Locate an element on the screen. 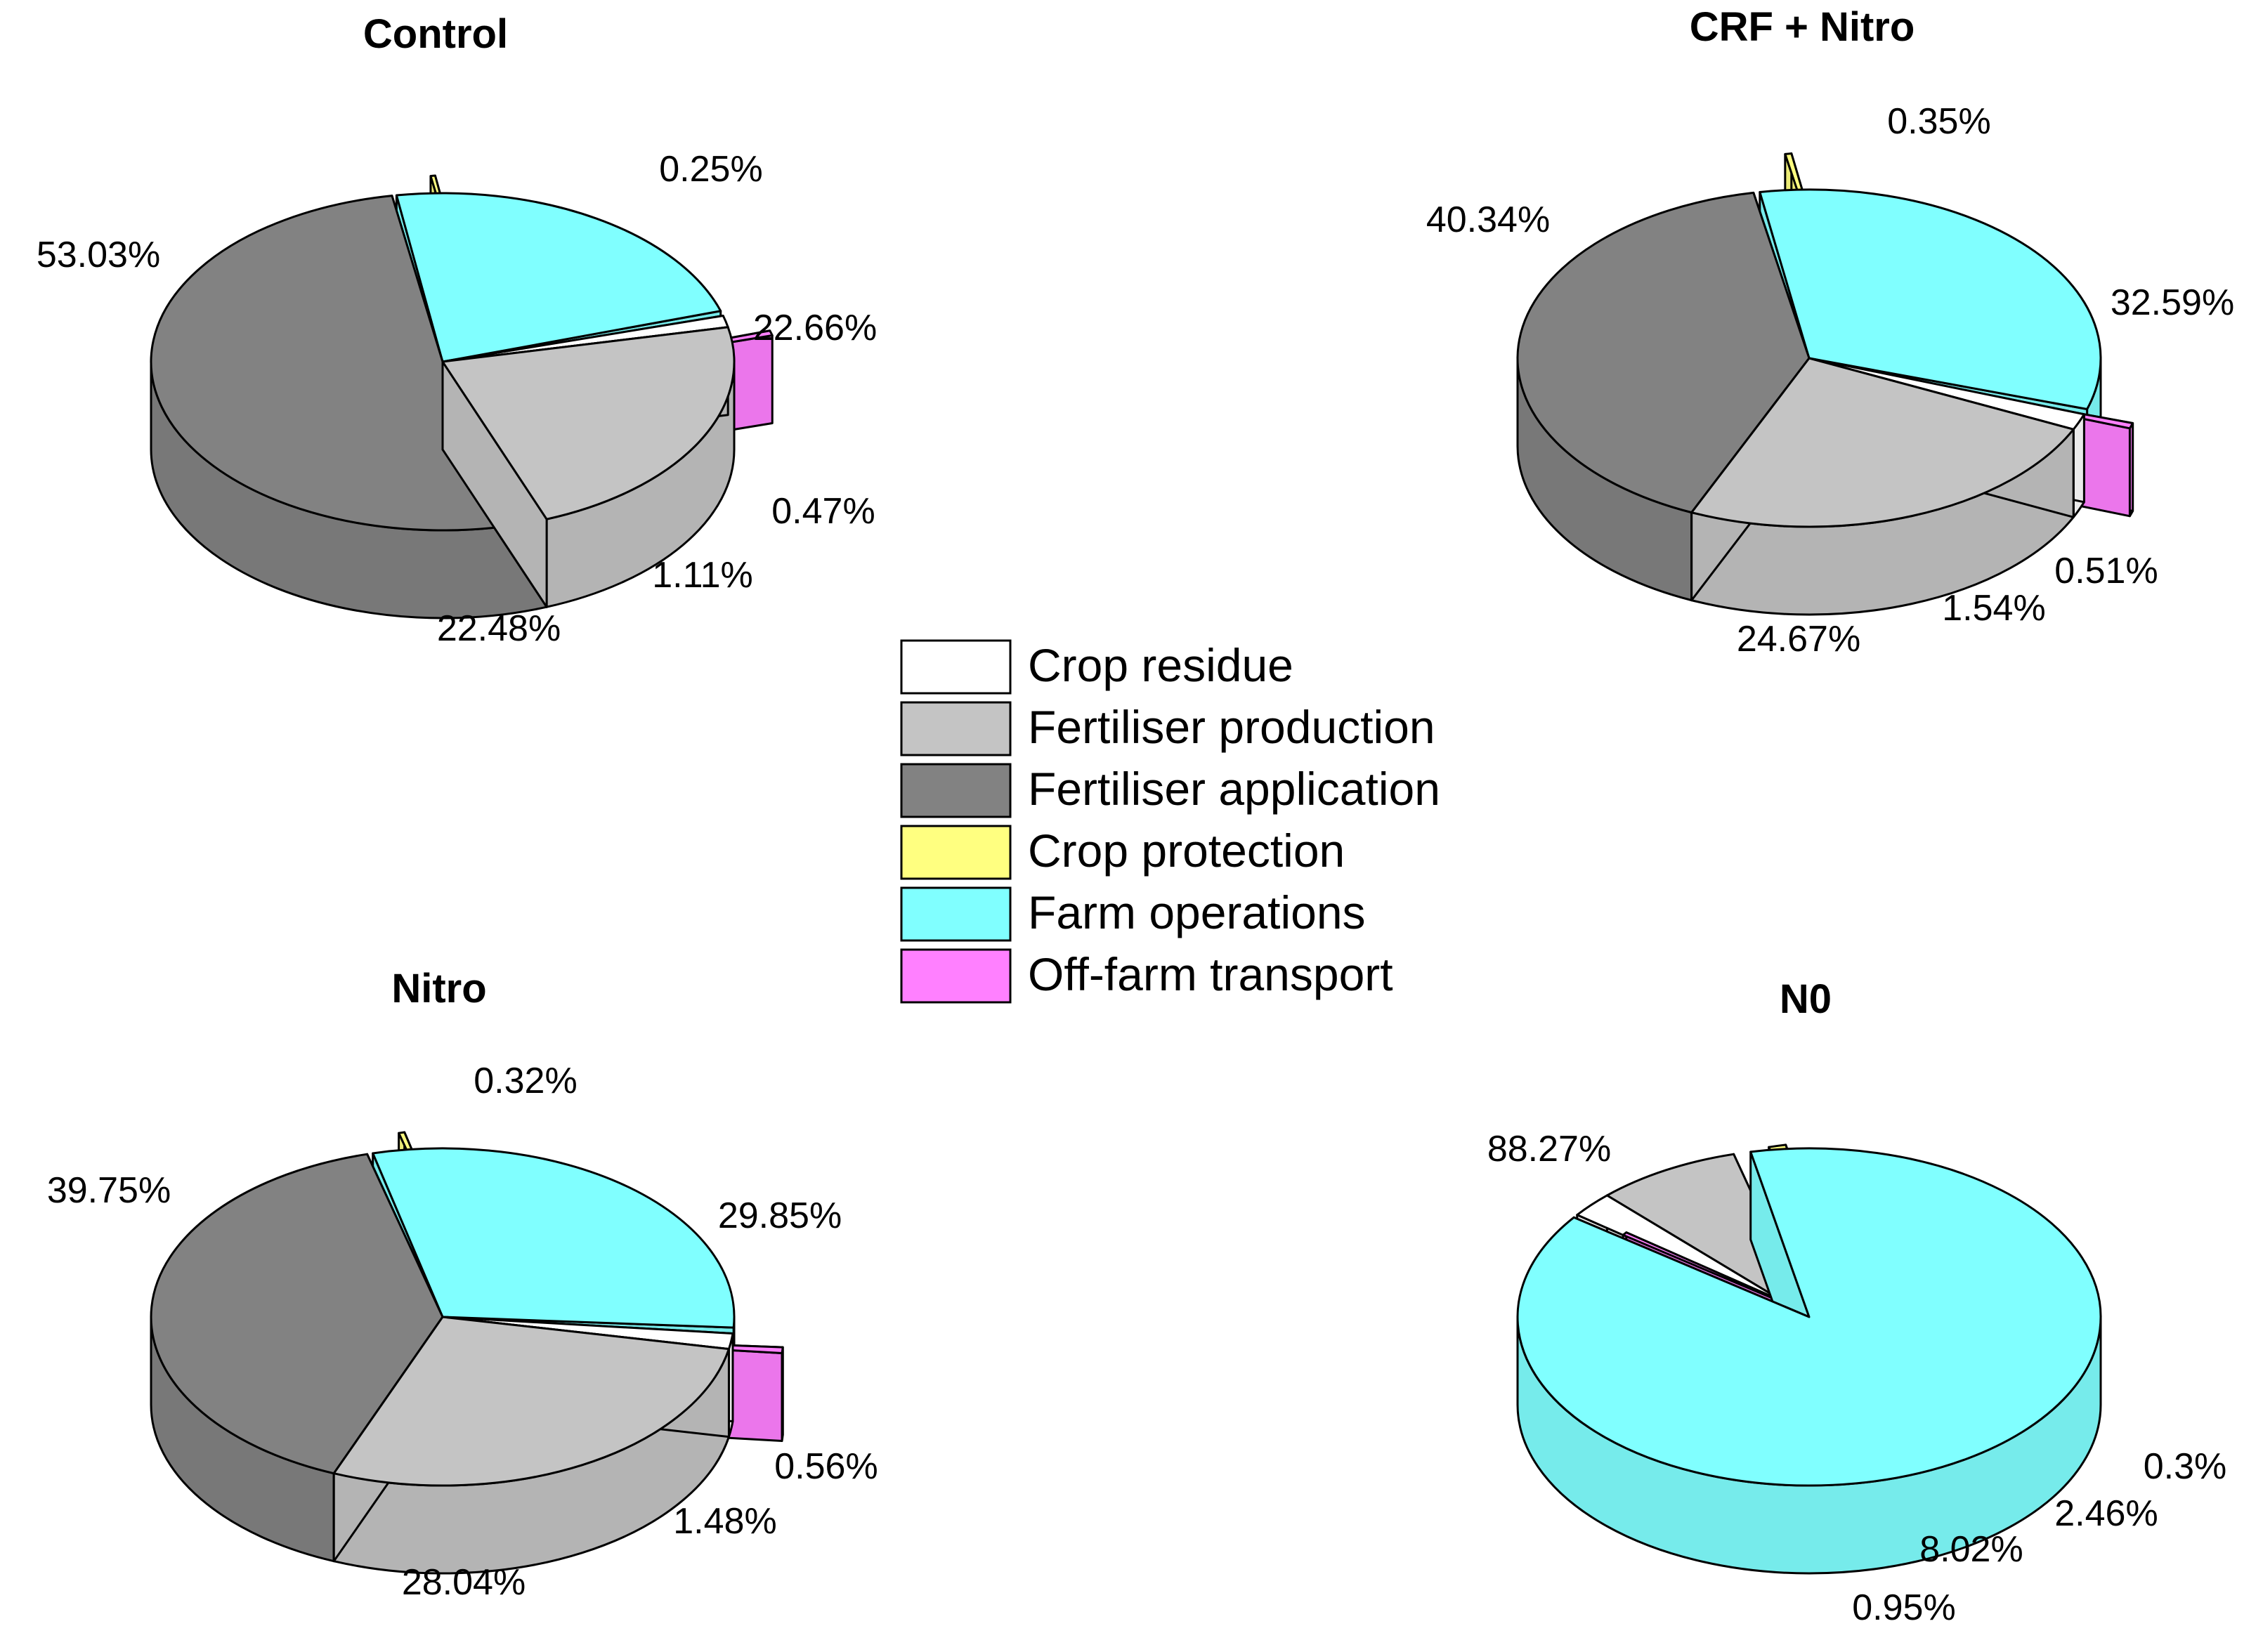  data-label-crop-residue: 1.11% is located at coordinates (702, 575).